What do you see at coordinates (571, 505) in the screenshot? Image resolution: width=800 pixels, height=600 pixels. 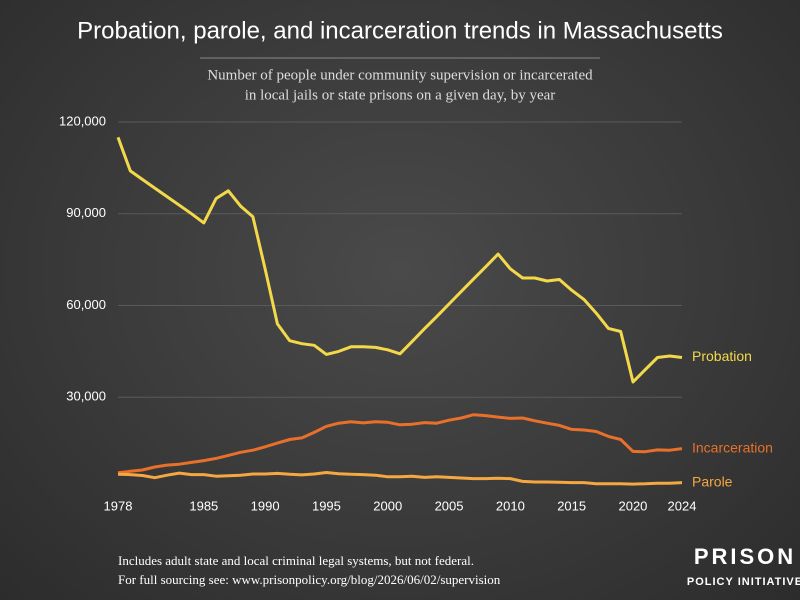 I see `x-tick-label: 2015` at bounding box center [571, 505].